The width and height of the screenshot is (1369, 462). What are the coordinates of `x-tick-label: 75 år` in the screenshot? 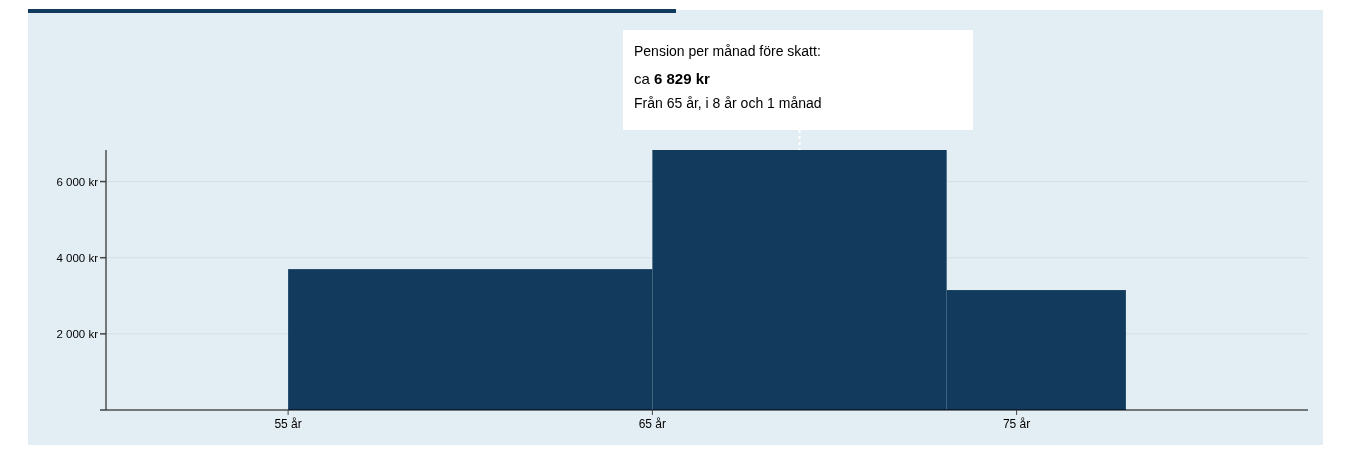 It's located at (1016, 424).